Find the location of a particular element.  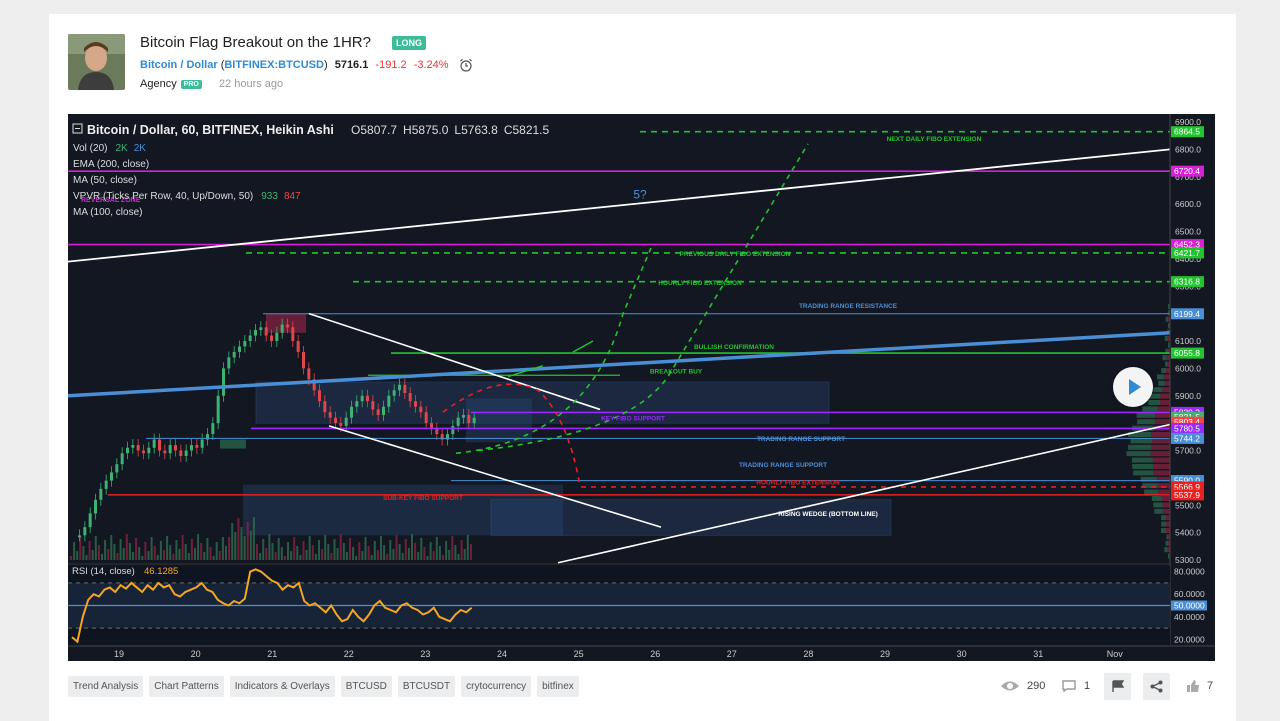

vol-value-1: 2K is located at coordinates (121, 148).